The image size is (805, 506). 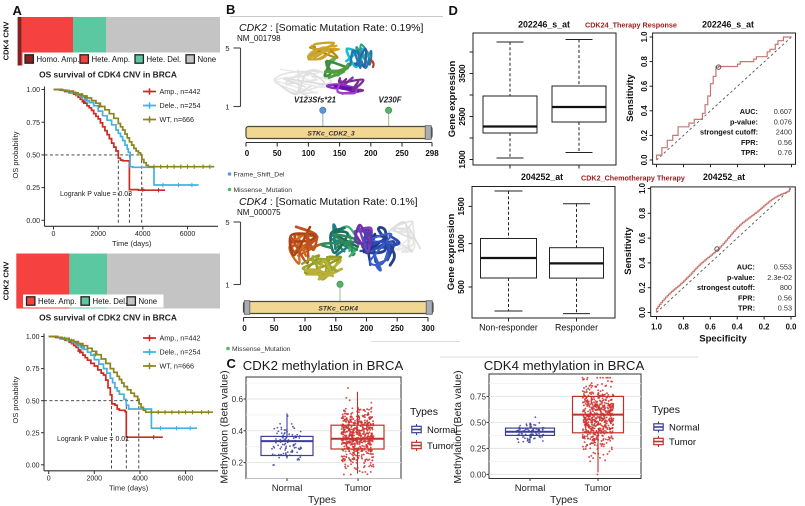 What do you see at coordinates (263, 190) in the screenshot?
I see `svg-text: Missense_Mutation` at bounding box center [263, 190].